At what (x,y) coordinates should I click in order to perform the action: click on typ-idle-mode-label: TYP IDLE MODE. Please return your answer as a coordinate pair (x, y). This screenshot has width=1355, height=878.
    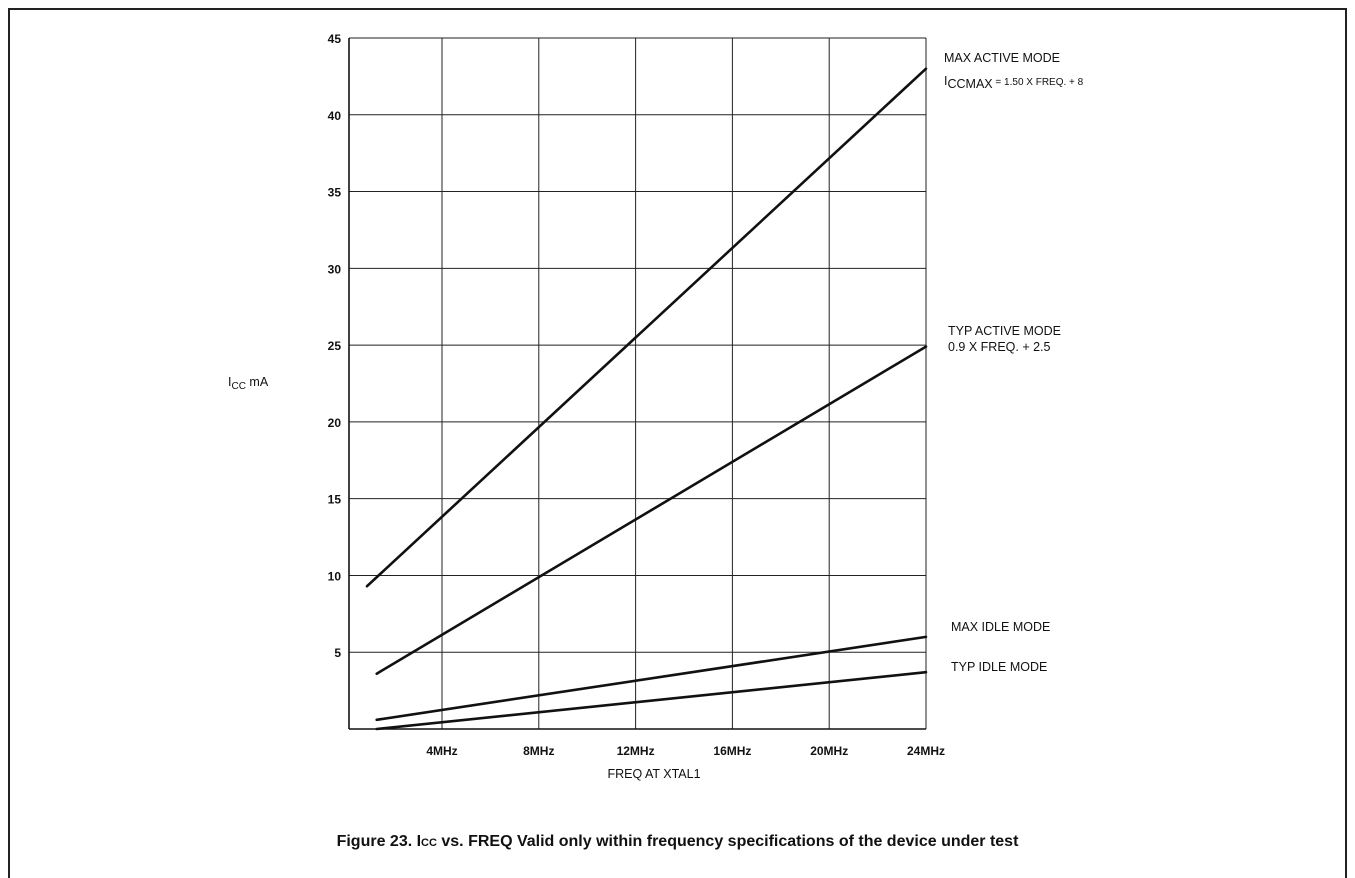
    Looking at the image, I should click on (999, 667).